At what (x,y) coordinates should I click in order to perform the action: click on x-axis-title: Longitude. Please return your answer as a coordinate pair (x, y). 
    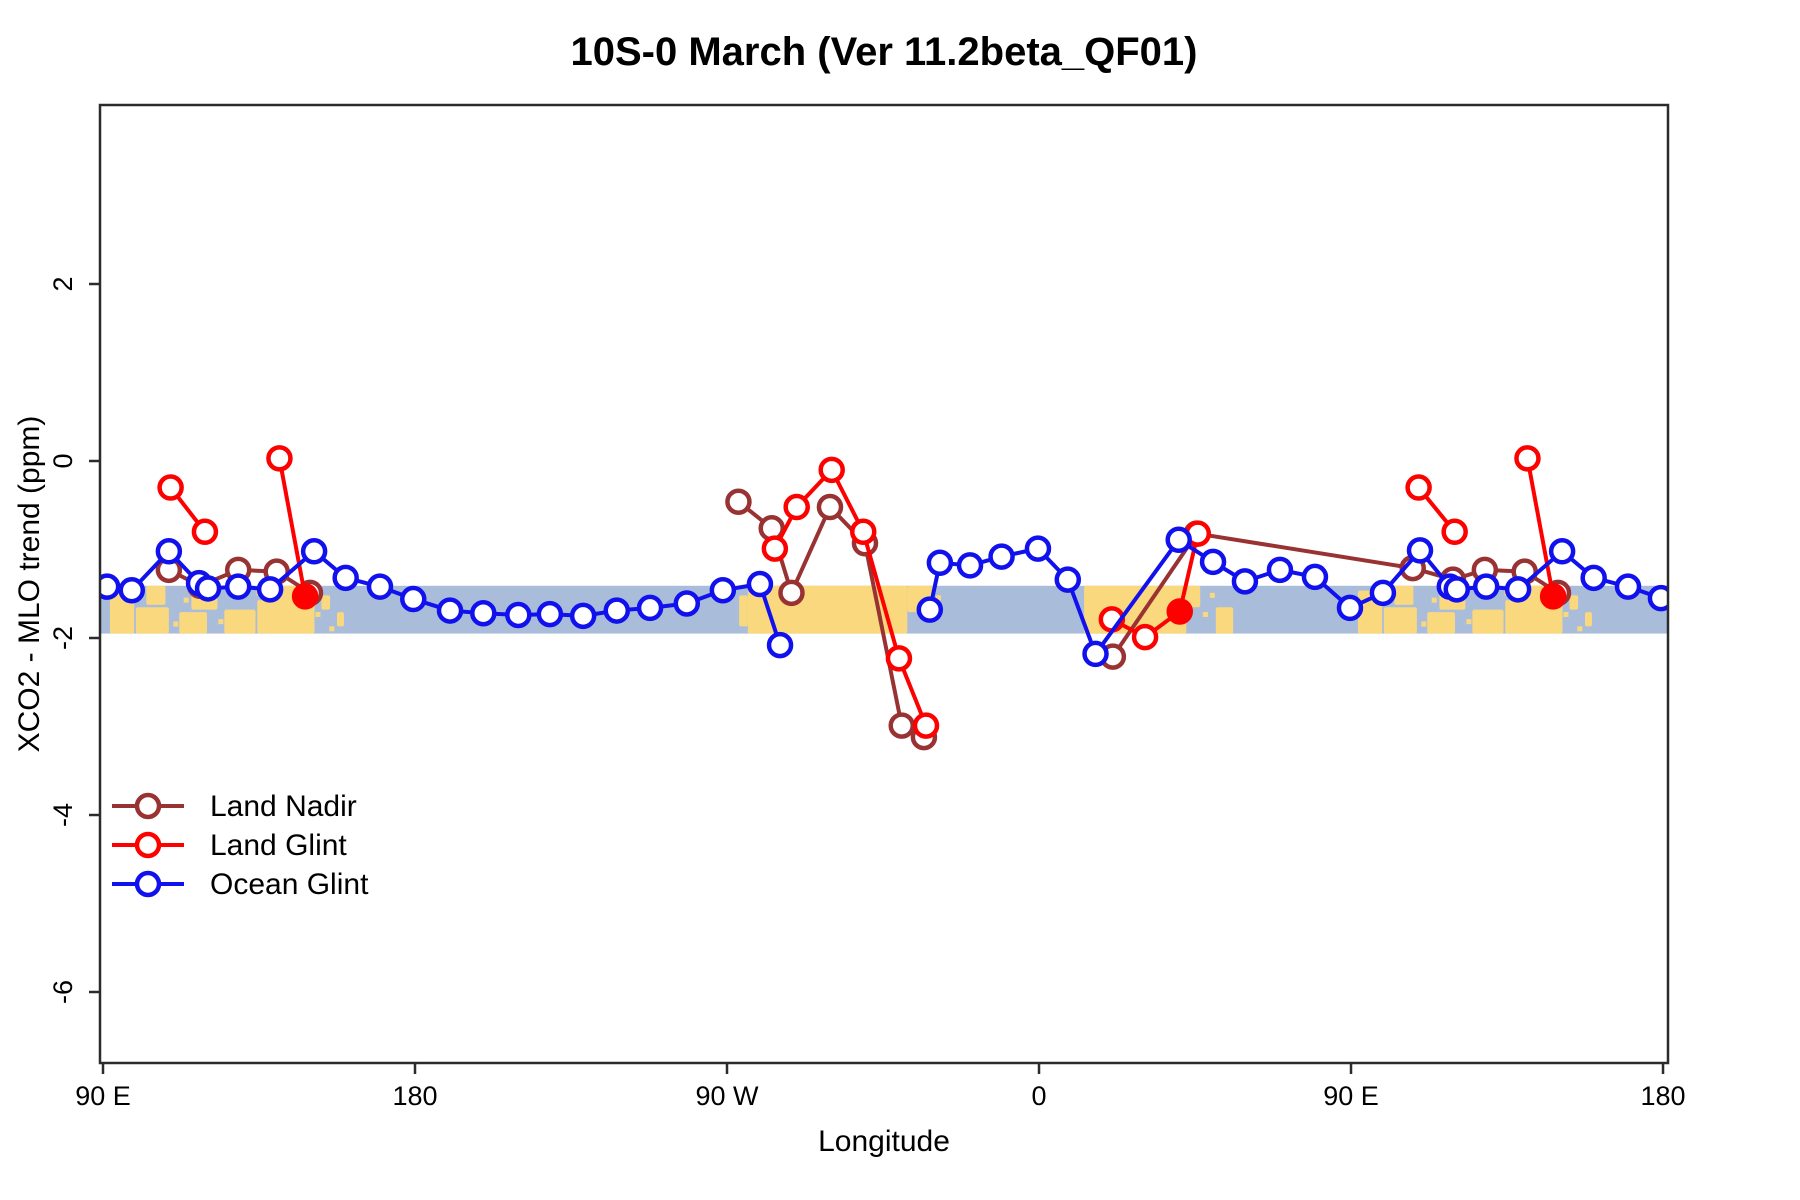
    Looking at the image, I should click on (884, 1141).